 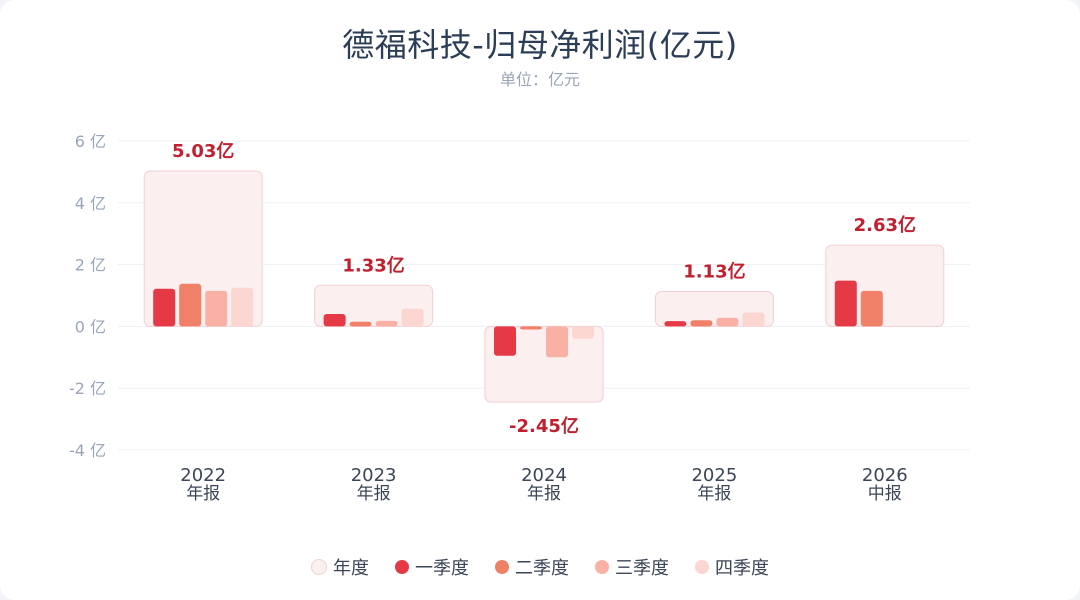 What do you see at coordinates (544, 426) in the screenshot?
I see `data-label: -2.45亿` at bounding box center [544, 426].